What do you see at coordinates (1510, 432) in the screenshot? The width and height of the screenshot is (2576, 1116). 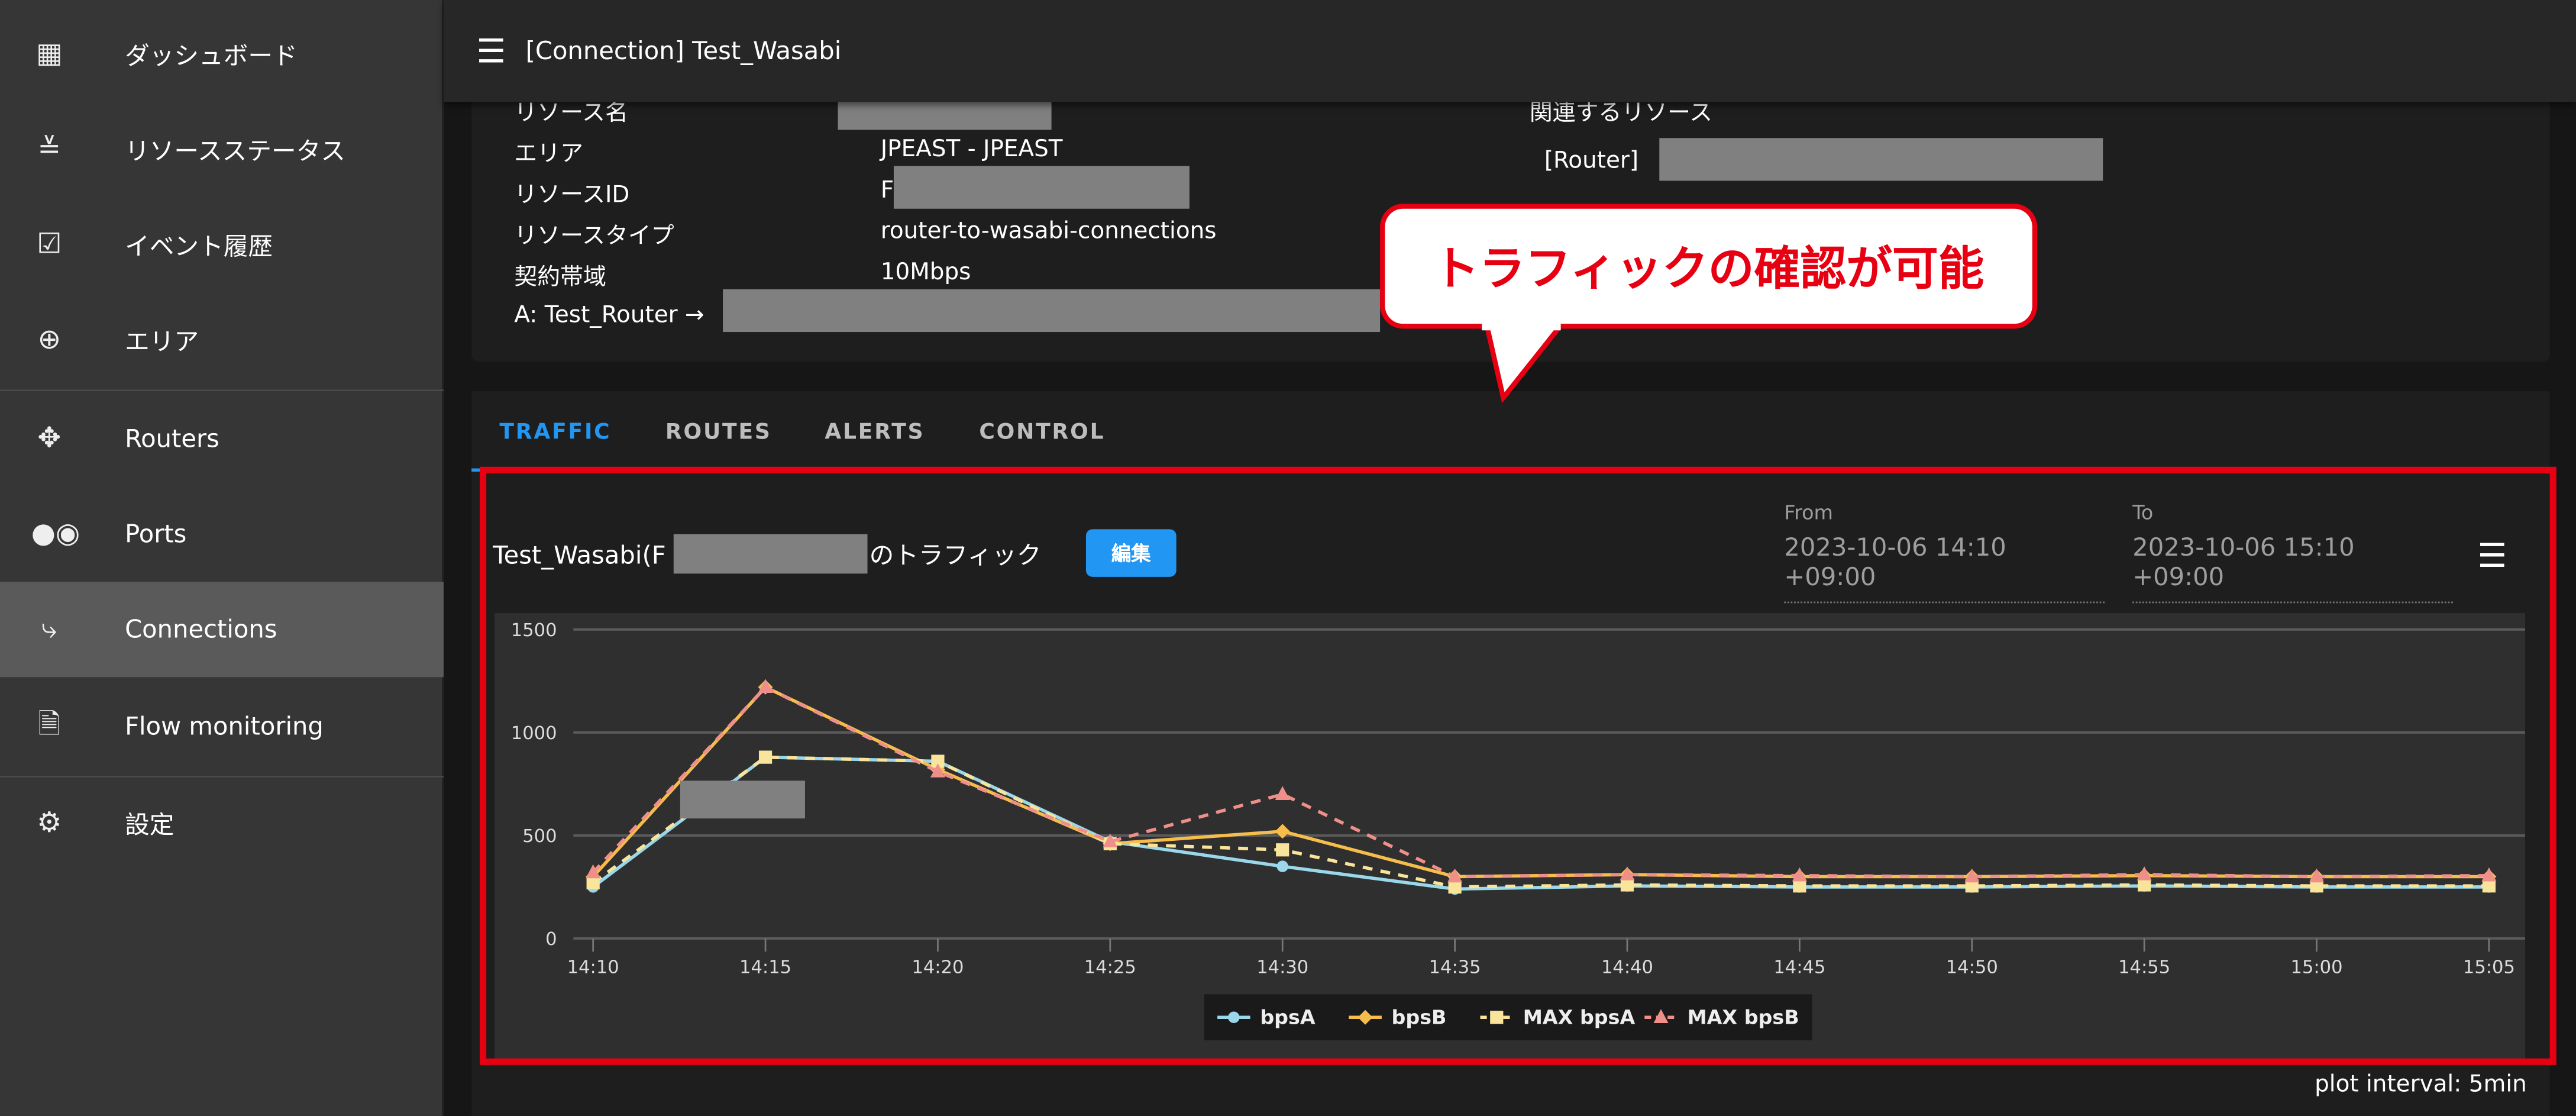 I see `tab-bar: TRAFFIC ROUTES ALERTS CONTROL` at bounding box center [1510, 432].